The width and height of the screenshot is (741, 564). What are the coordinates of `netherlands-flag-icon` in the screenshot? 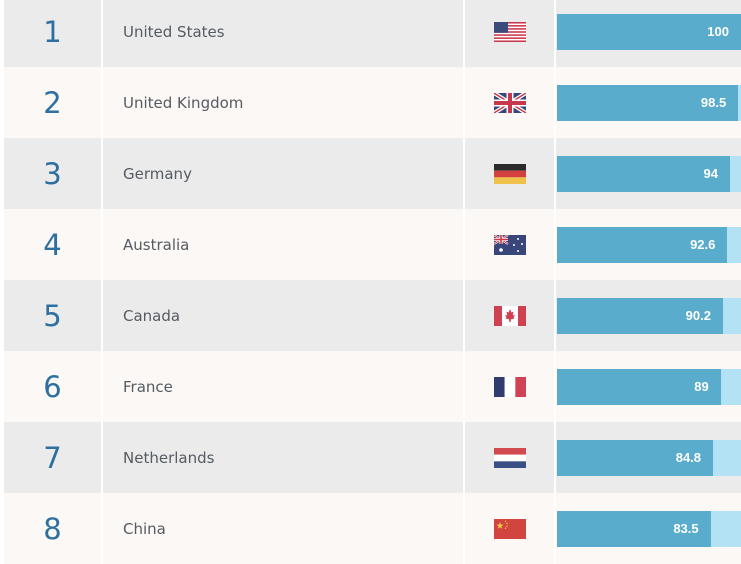 It's located at (509, 457).